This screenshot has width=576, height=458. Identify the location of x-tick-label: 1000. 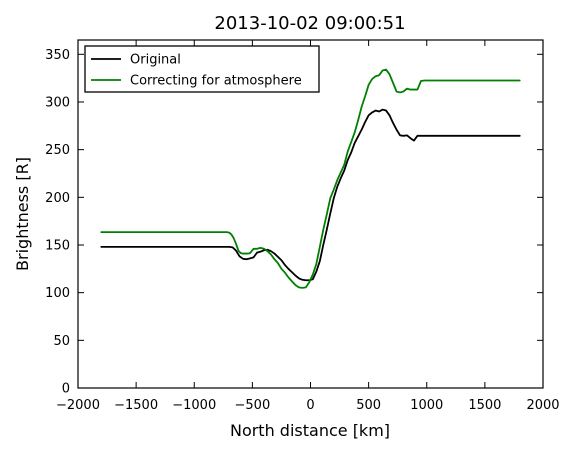
(426, 405).